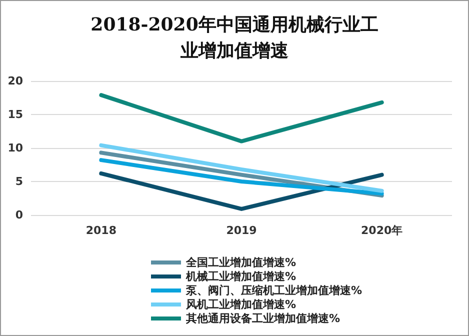 This screenshot has width=469, height=336. What do you see at coordinates (19, 215) in the screenshot?
I see `y-tick-label: 0` at bounding box center [19, 215].